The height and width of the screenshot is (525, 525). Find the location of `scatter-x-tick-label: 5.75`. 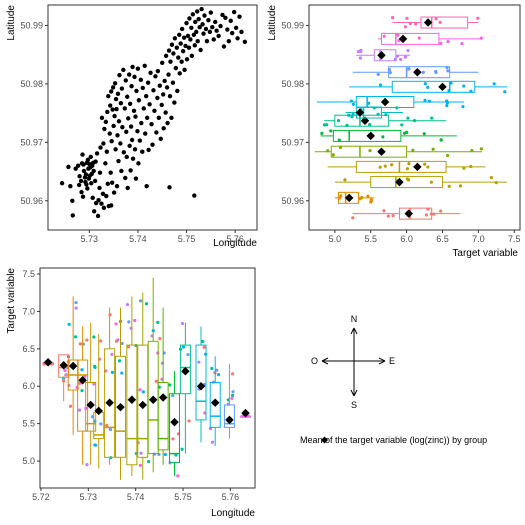

scatter-x-tick-label: 5.75 is located at coordinates (187, 239).